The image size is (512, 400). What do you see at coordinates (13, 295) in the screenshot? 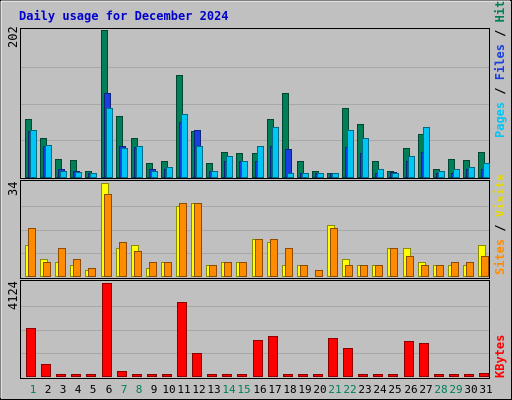
I see `kbytes-y-max-label: 4124` at bounding box center [13, 295].